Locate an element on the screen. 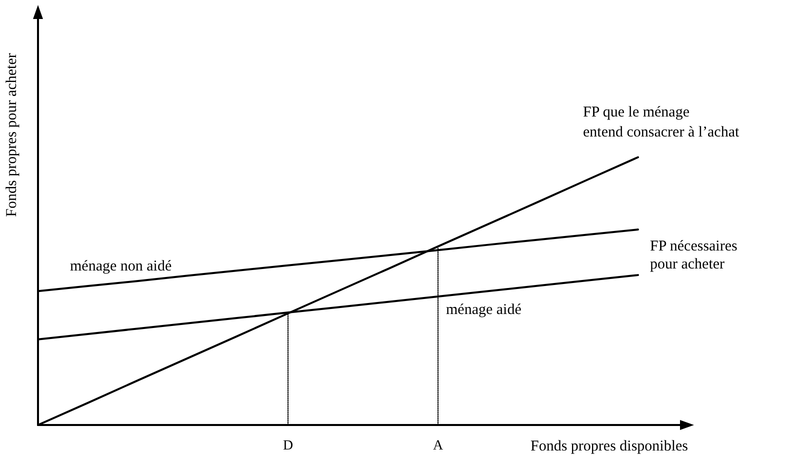 The width and height of the screenshot is (792, 458). y-axis-title: Fonds propres pour acheter is located at coordinates (12, 135).